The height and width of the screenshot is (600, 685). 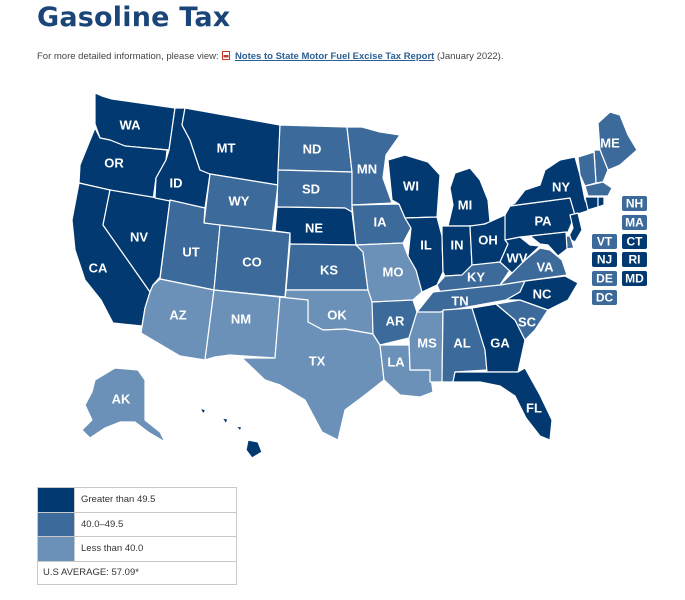 I want to click on state-label-DE: DE, so click(x=604, y=279).